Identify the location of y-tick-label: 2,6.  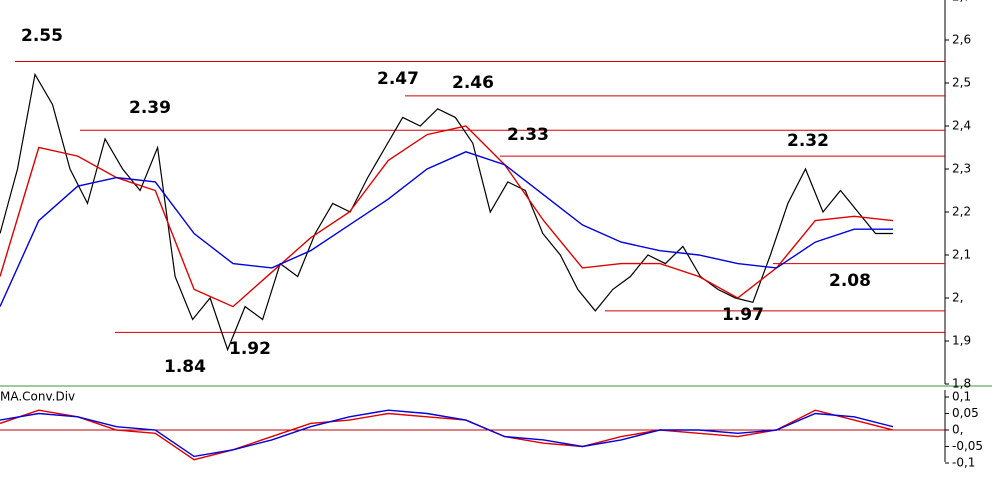
(961, 40).